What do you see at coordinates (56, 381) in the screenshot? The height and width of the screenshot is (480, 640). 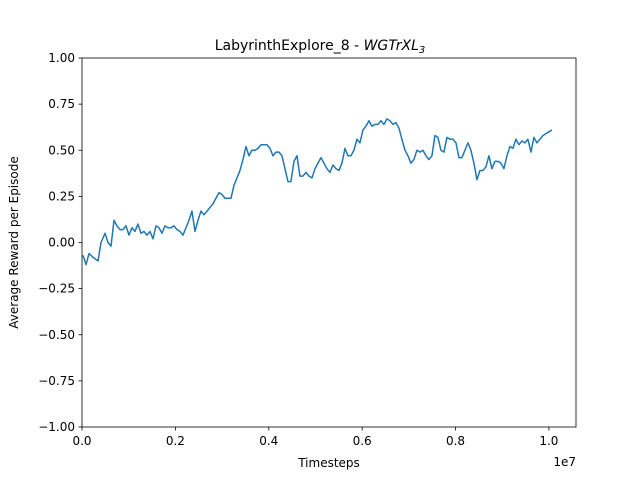 I see `y-tick-label: −0.75` at bounding box center [56, 381].